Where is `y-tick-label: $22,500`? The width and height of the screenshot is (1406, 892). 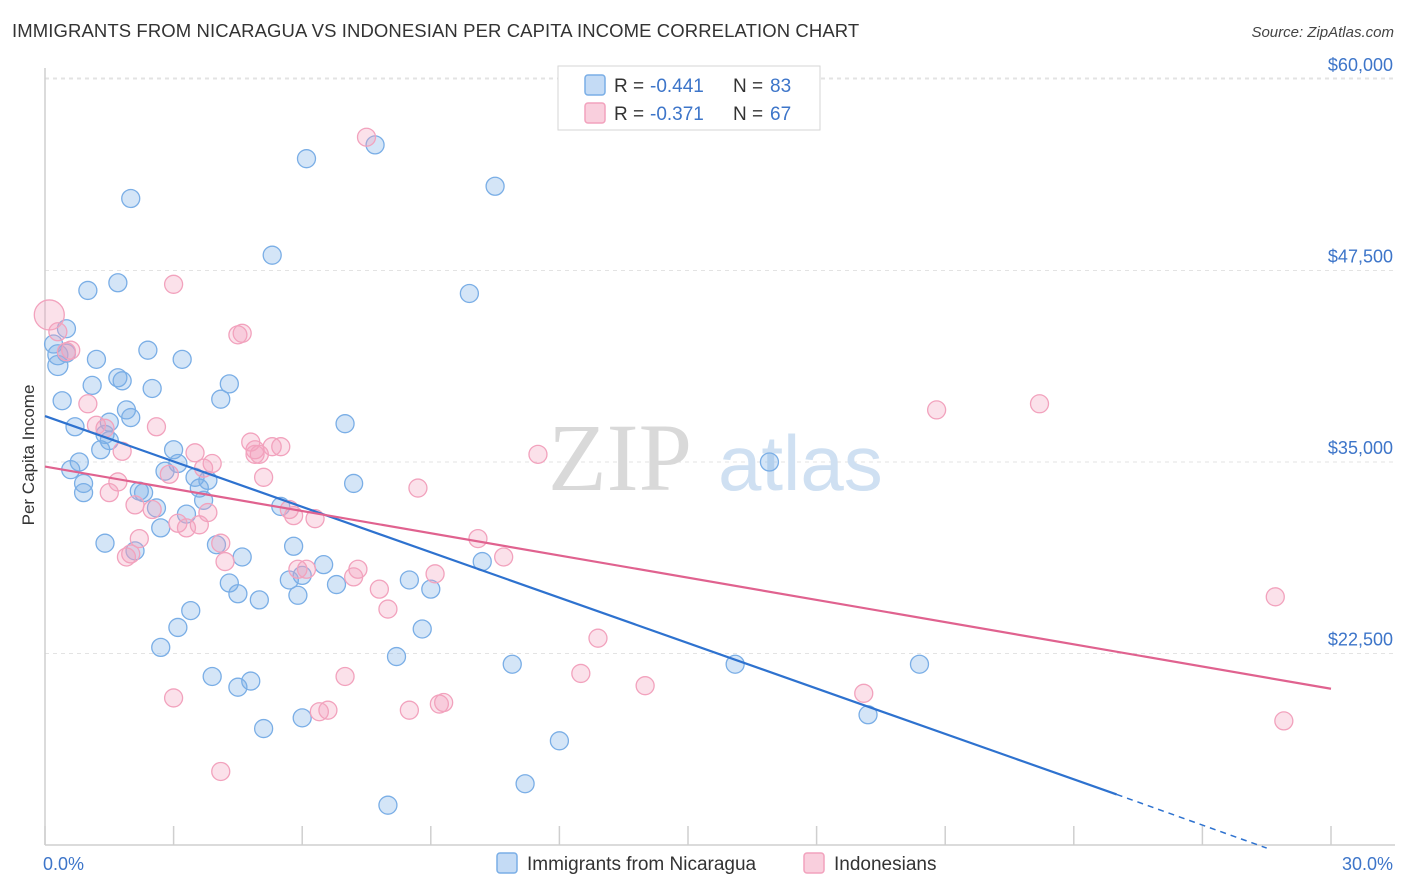
y-tick-label: $22,500 is located at coordinates (1360, 640).